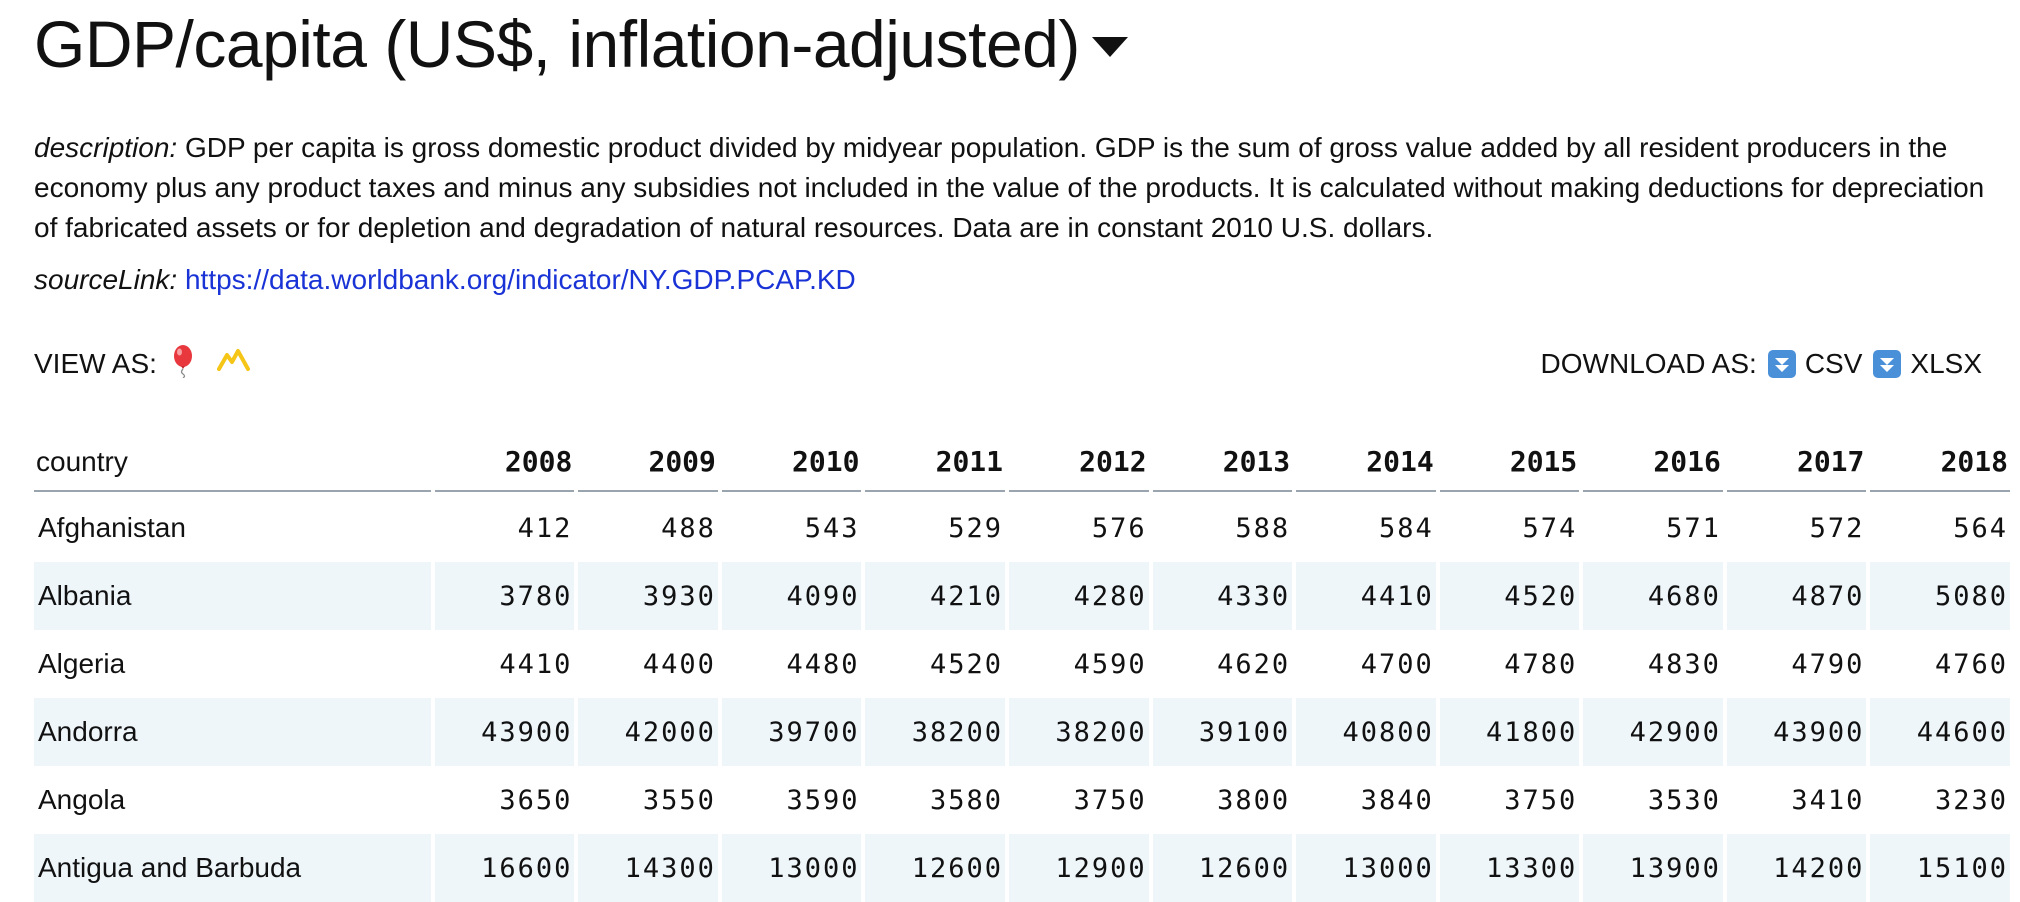  What do you see at coordinates (232, 596) in the screenshot?
I see `country-cell: Albania` at bounding box center [232, 596].